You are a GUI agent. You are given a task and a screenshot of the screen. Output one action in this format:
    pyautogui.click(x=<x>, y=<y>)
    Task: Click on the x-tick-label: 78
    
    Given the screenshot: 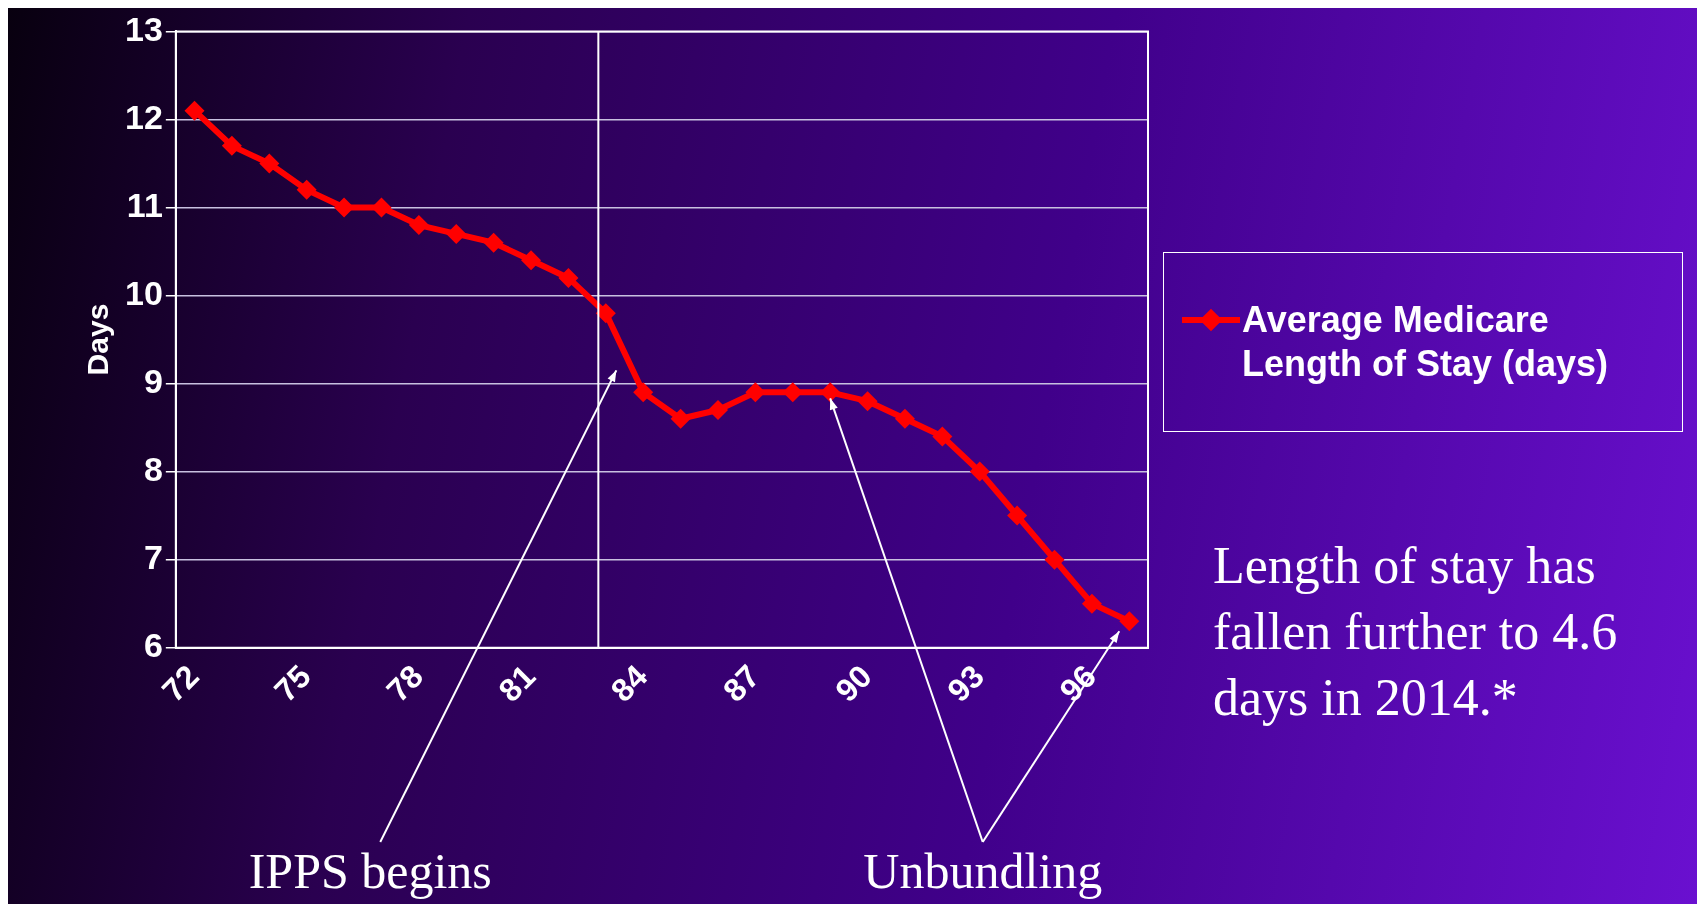 What is the action you would take?
    pyautogui.click(x=405, y=683)
    